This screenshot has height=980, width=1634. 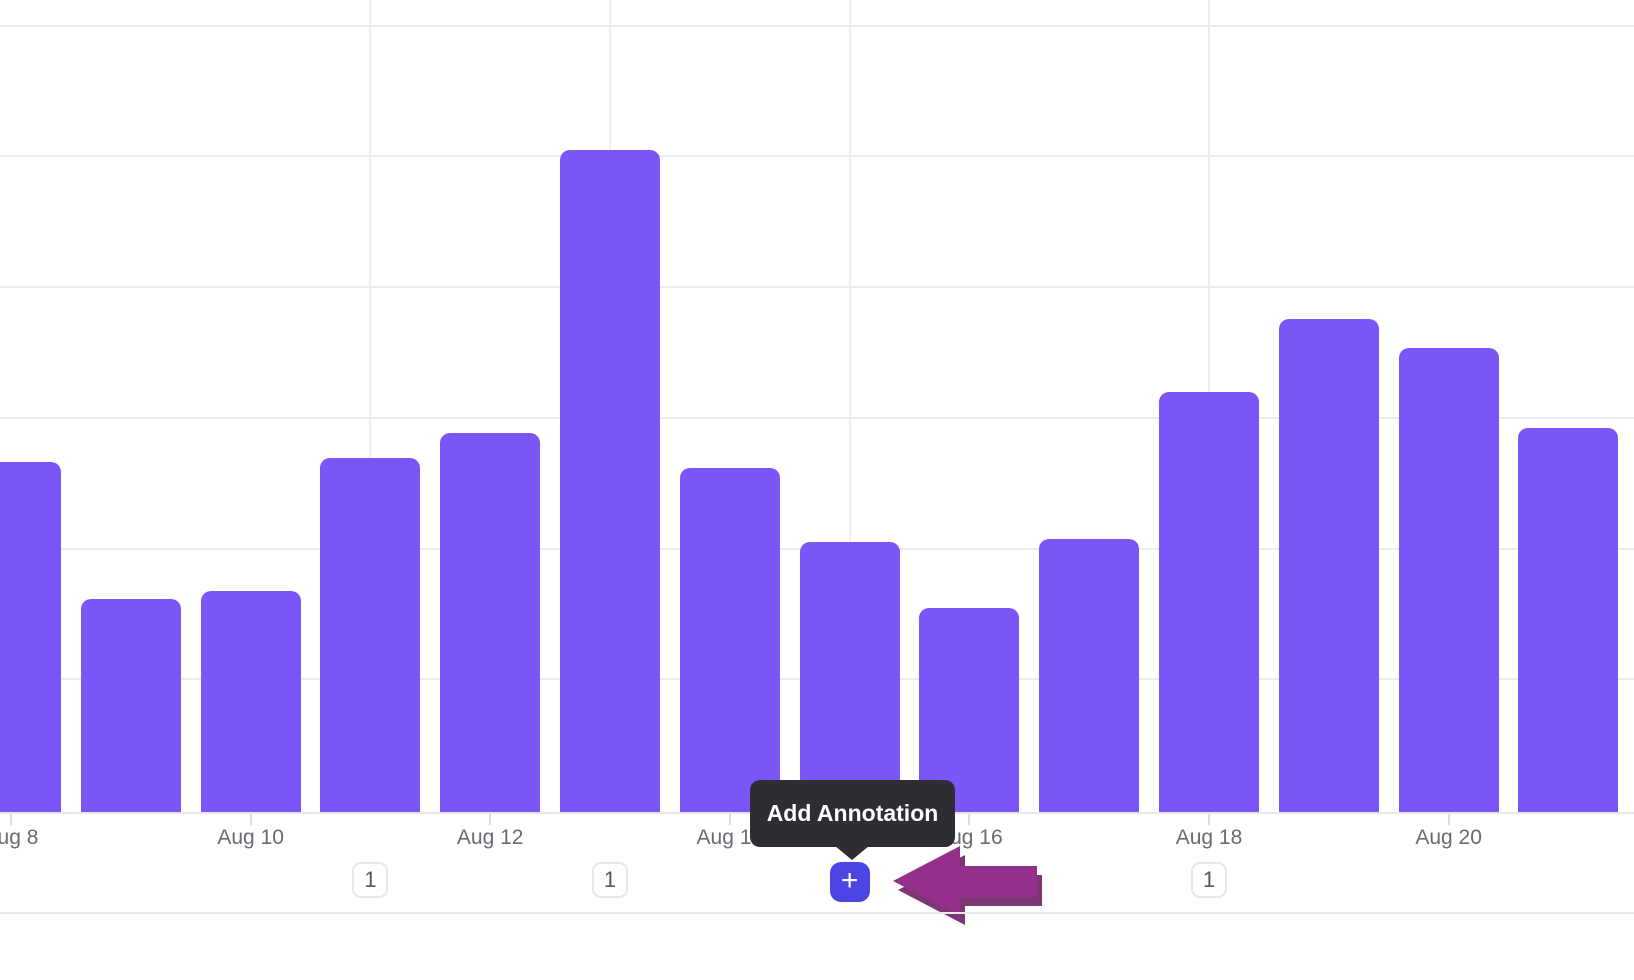 What do you see at coordinates (965, 881) in the screenshot?
I see `pointer-arrow-icon` at bounding box center [965, 881].